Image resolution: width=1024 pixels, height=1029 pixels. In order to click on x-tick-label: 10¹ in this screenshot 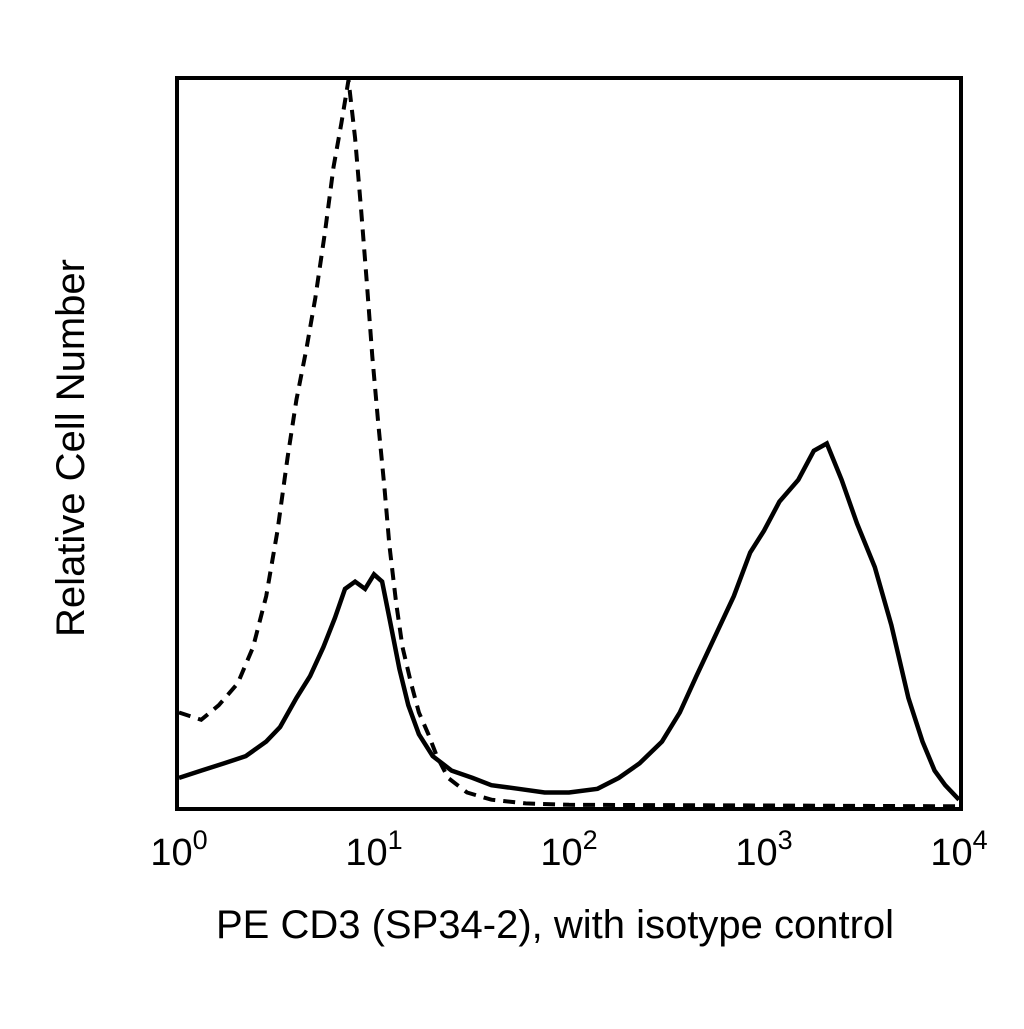, I will do `click(373, 849)`.